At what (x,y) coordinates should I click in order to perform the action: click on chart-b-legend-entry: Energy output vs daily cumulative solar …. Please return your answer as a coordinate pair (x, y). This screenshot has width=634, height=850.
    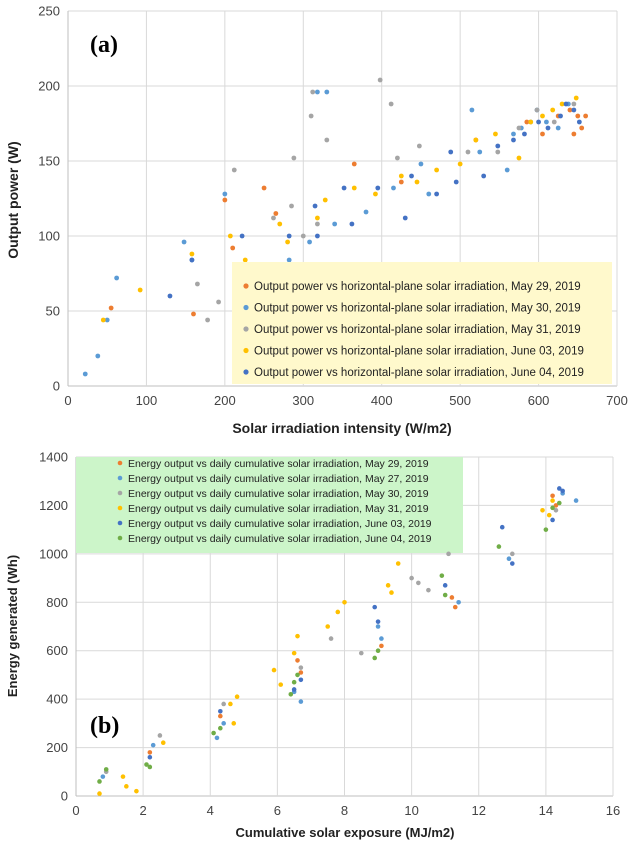
    Looking at the image, I should click on (278, 494).